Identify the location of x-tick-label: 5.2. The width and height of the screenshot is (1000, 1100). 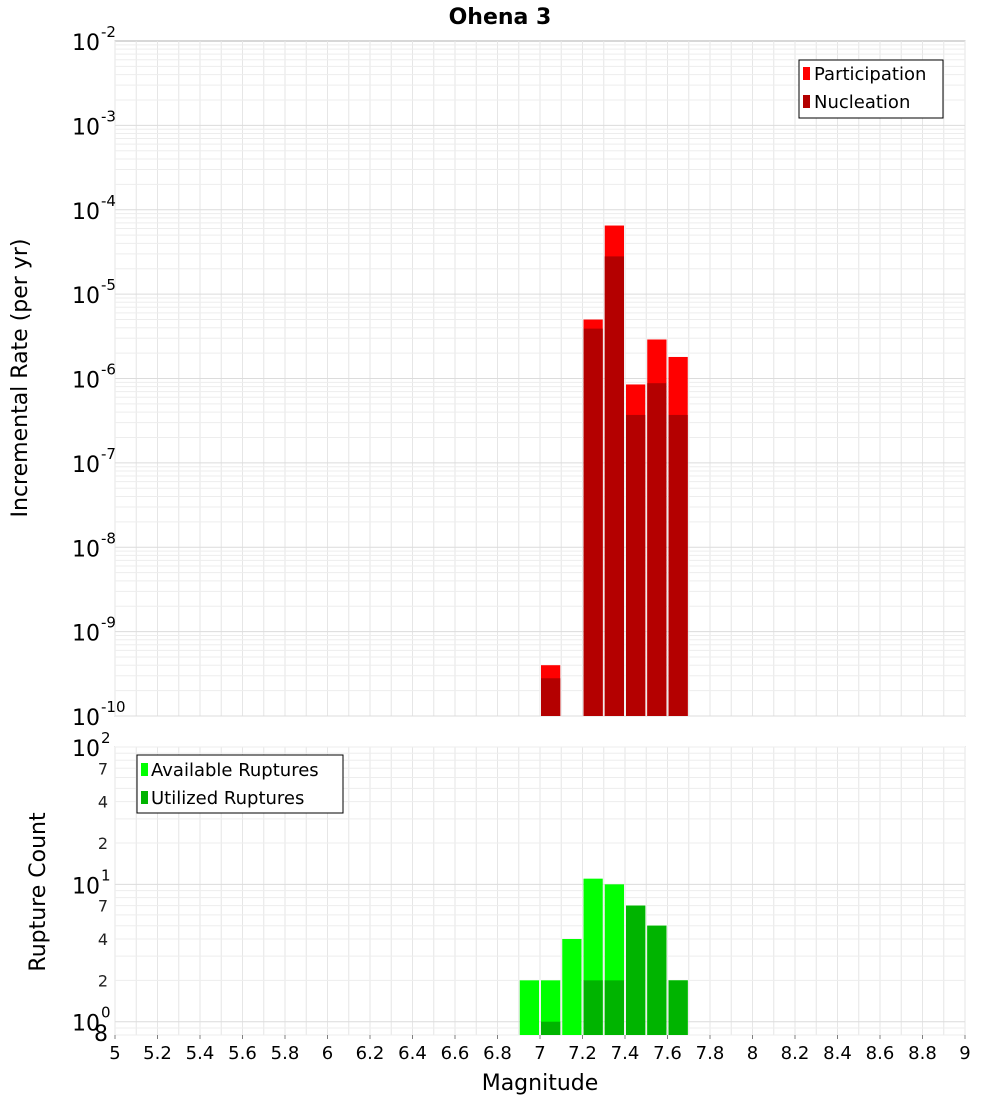
(157, 1053).